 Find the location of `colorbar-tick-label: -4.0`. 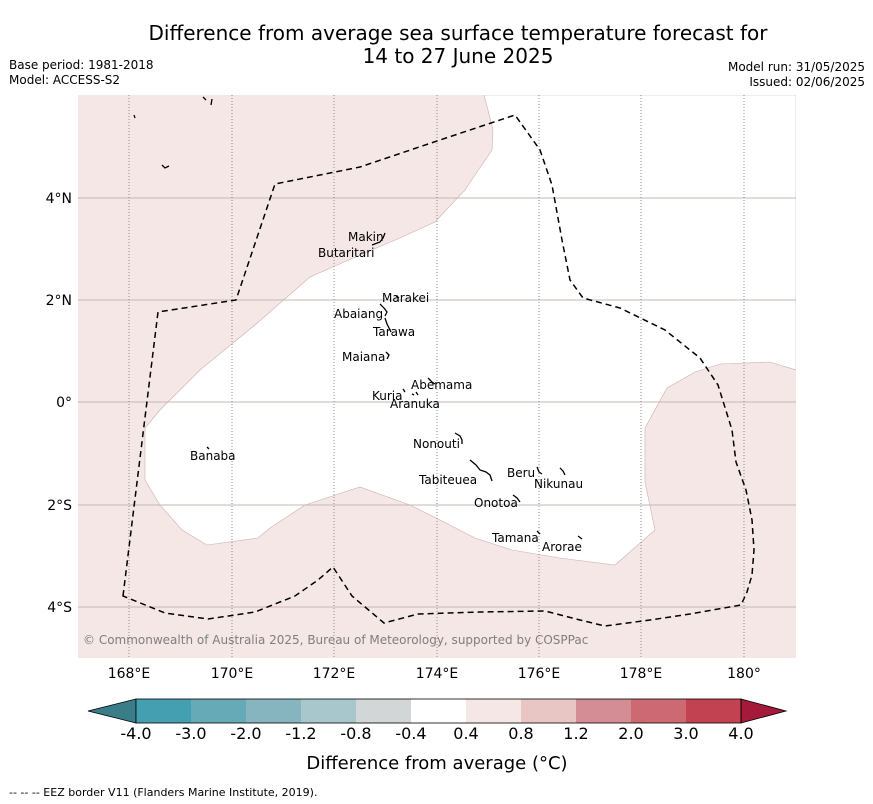

colorbar-tick-label: -4.0 is located at coordinates (135, 733).